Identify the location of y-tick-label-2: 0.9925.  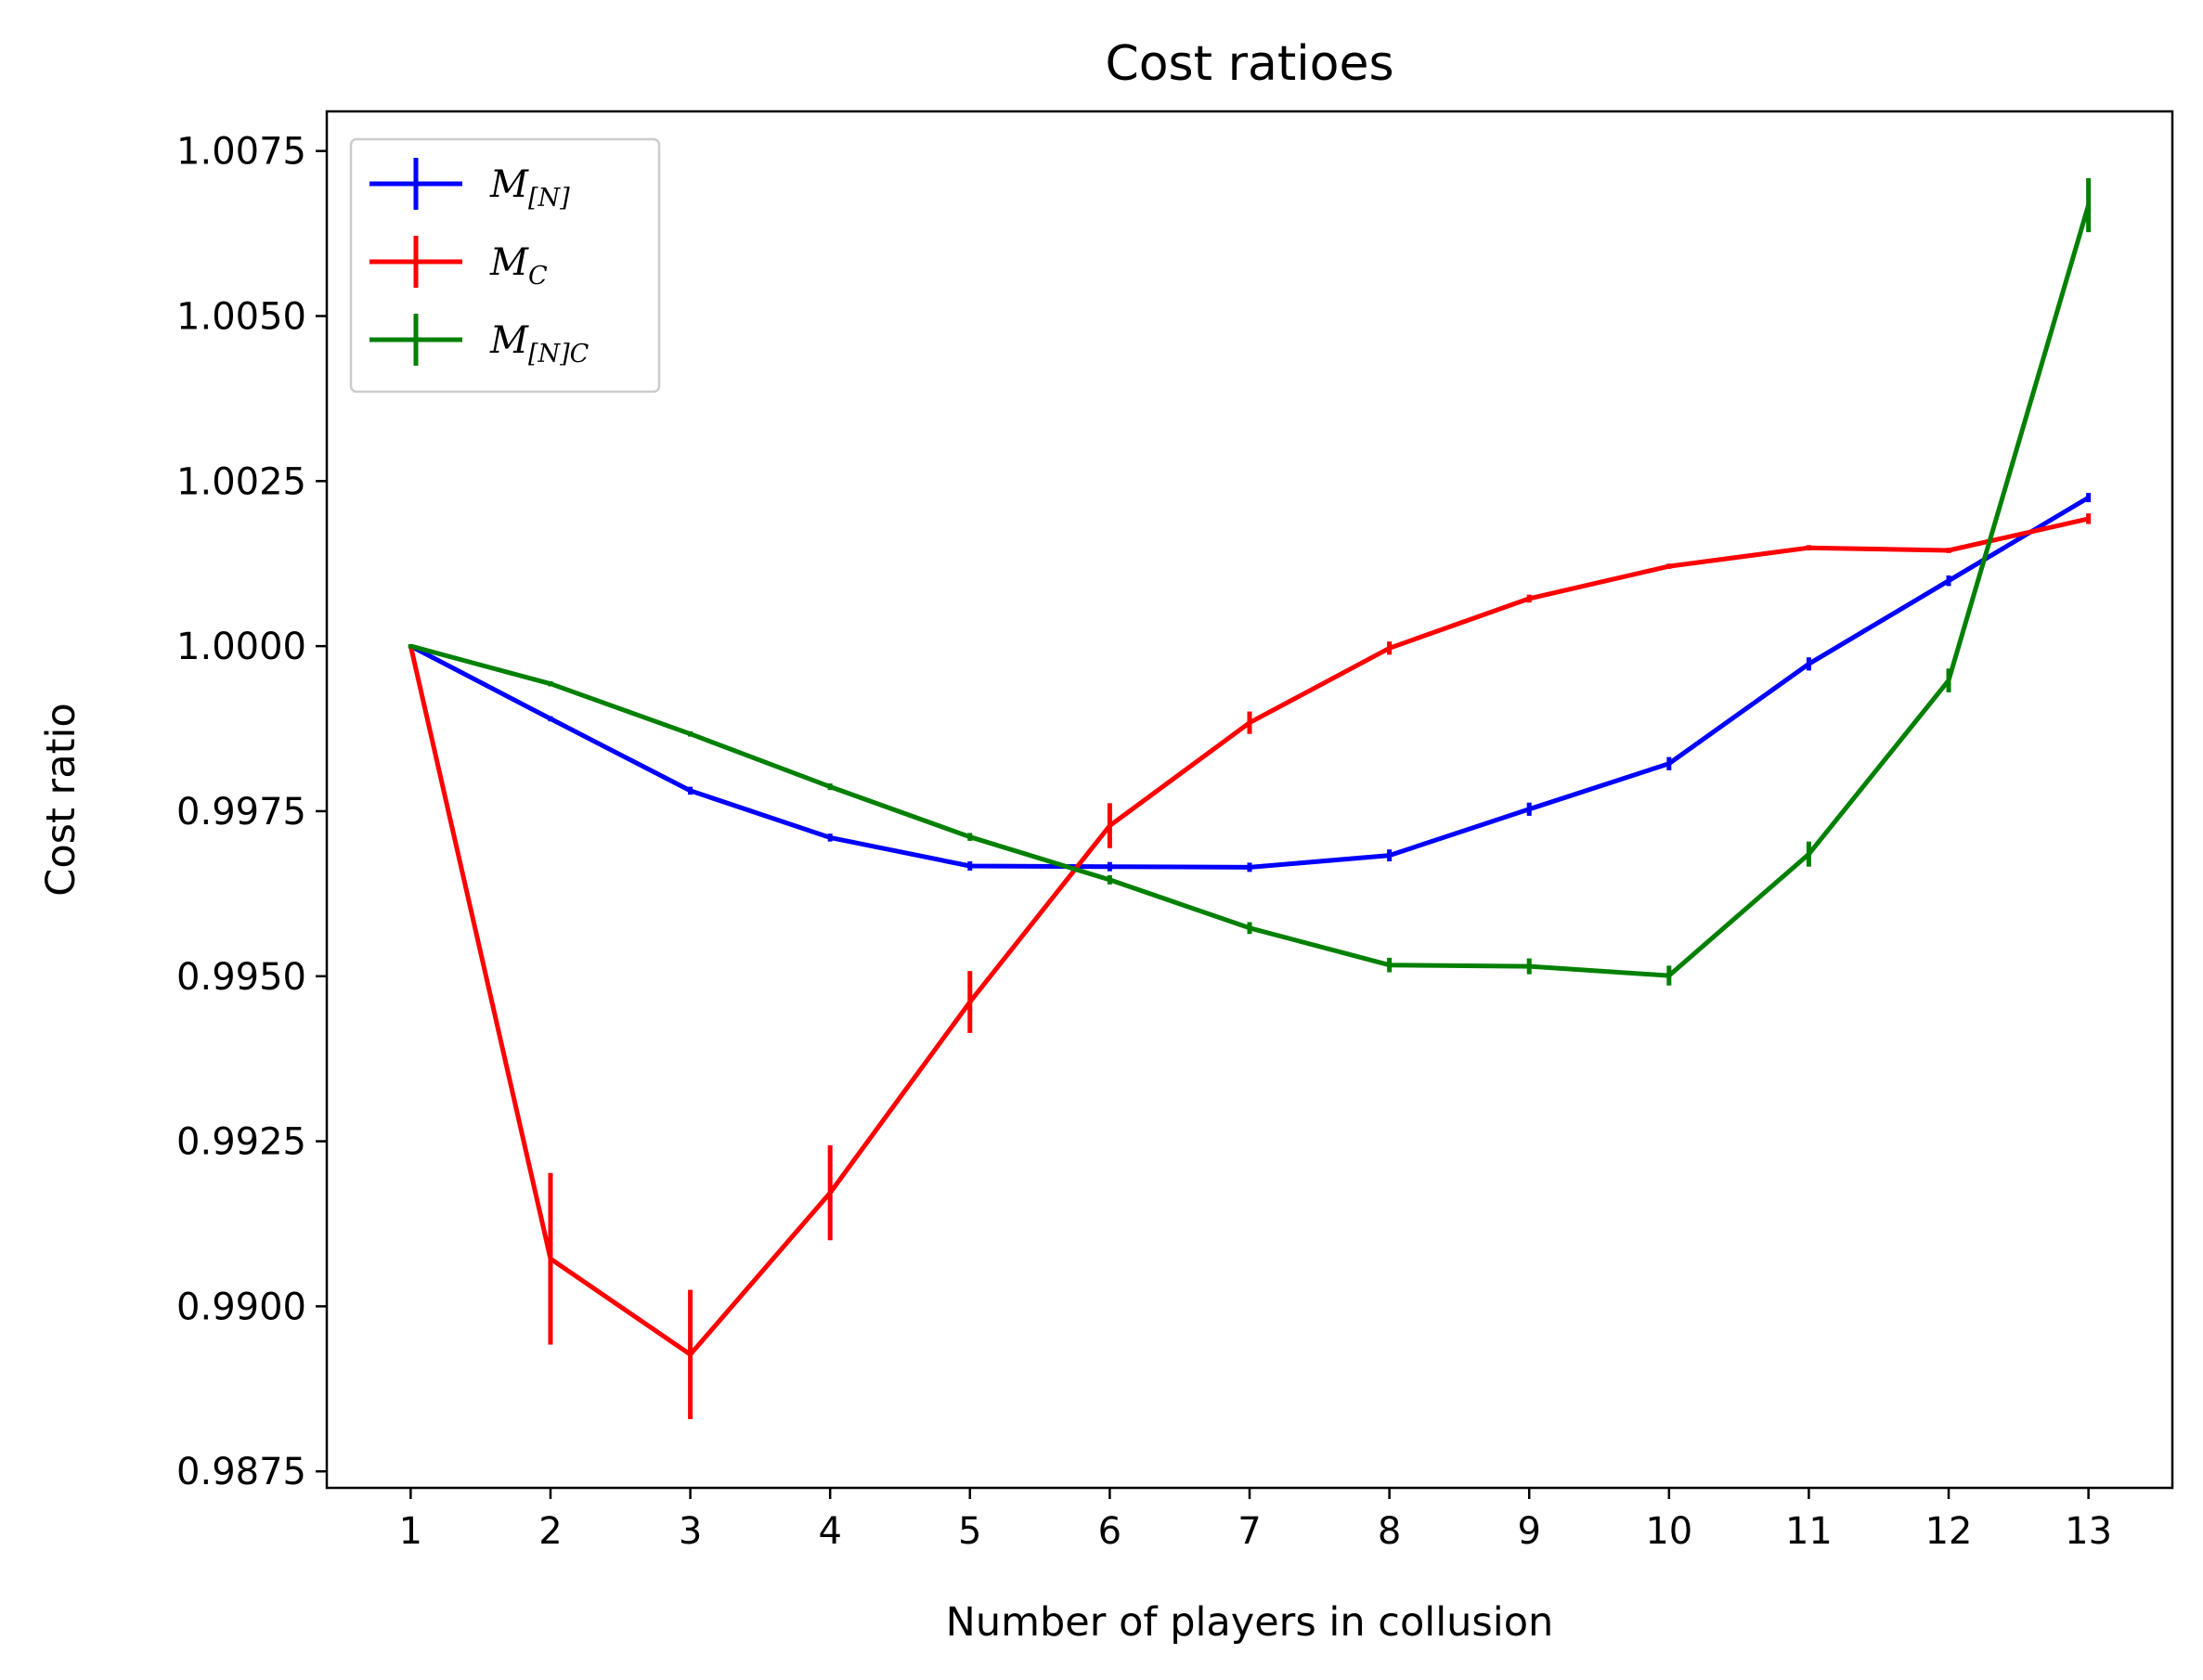
(241, 1142).